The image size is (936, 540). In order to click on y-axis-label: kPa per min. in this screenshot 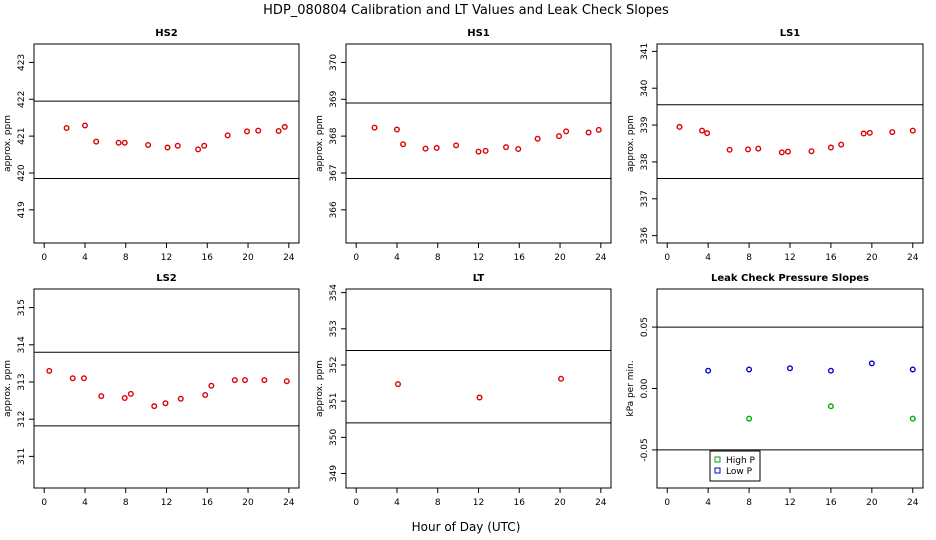, I will do `click(631, 388)`.